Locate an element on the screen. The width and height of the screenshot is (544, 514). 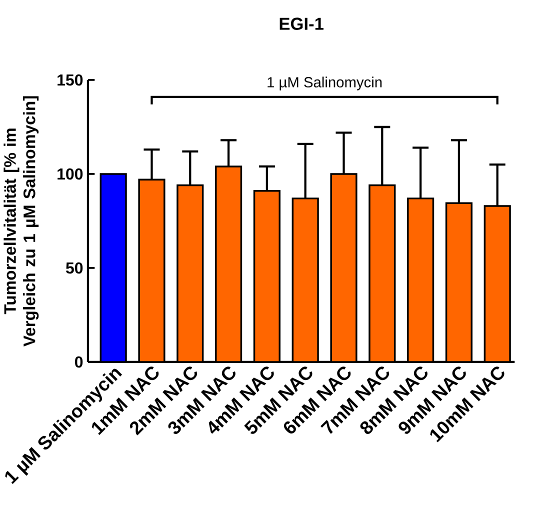
annotation: 1 µM Salinomycin is located at coordinates (325, 83).